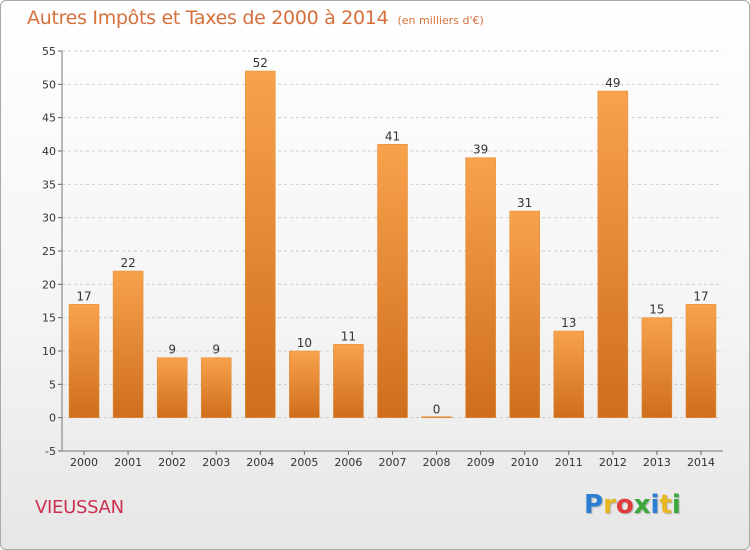 Image resolution: width=750 pixels, height=550 pixels. What do you see at coordinates (128, 344) in the screenshot?
I see `bar-2001` at bounding box center [128, 344].